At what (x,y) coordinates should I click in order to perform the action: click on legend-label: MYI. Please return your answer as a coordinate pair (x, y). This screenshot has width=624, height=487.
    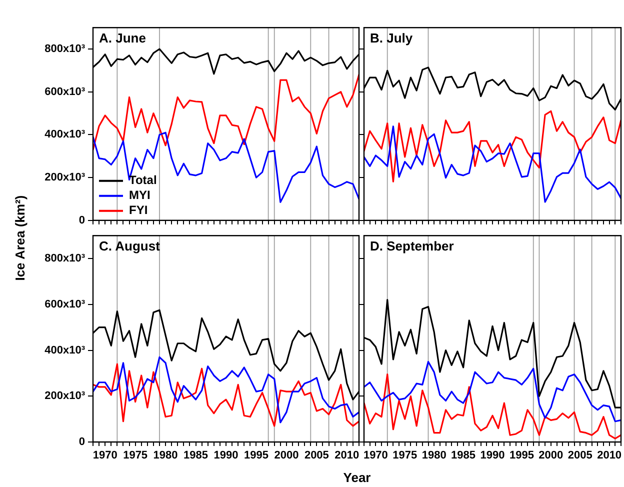
    Looking at the image, I should click on (139, 195).